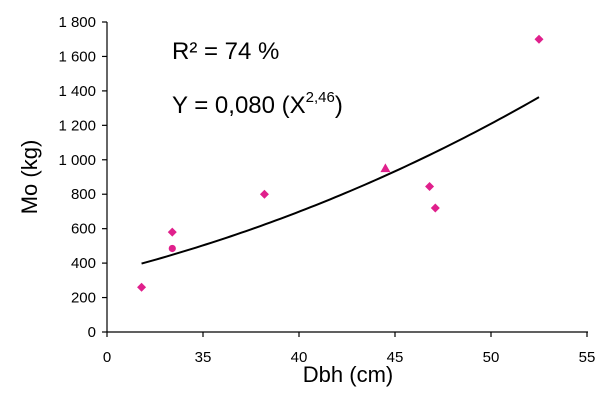 This screenshot has width=598, height=412. Describe the element at coordinates (172, 248) in the screenshot. I see `data-point-circle` at that location.